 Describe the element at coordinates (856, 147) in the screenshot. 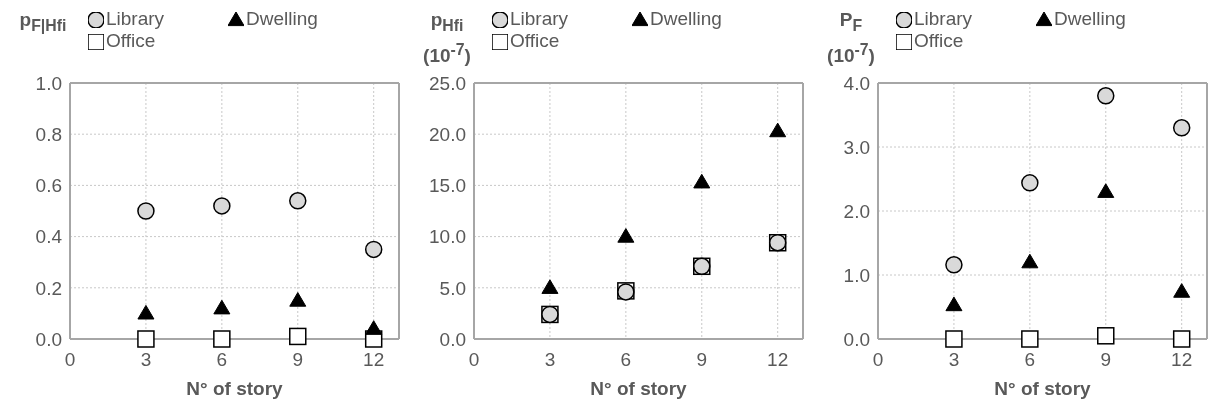

I see `y-tick-label: 3.0` at that location.